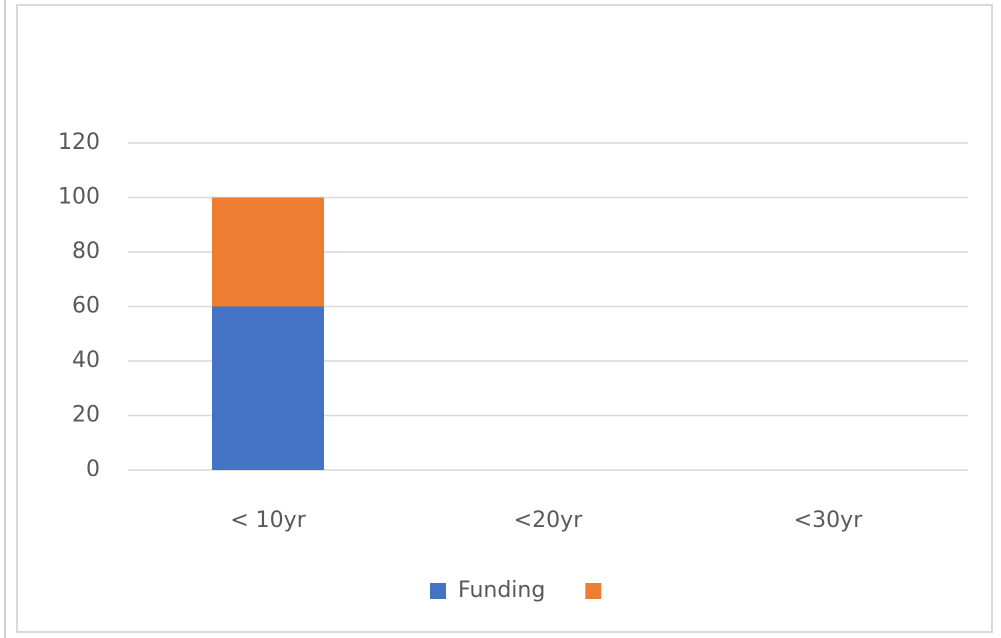  What do you see at coordinates (79, 197) in the screenshot?
I see `y-tick-label: 100` at bounding box center [79, 197].